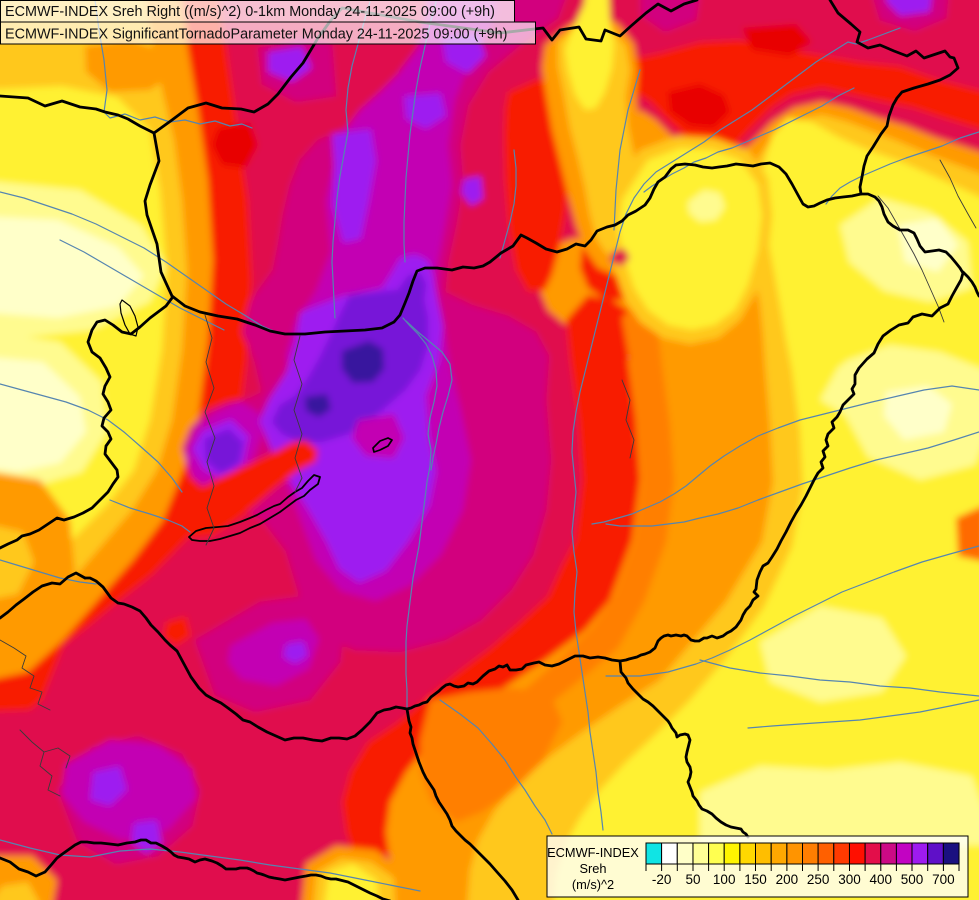 The width and height of the screenshot is (979, 900). Describe the element at coordinates (912, 879) in the screenshot. I see `svg-text: 500` at that location.